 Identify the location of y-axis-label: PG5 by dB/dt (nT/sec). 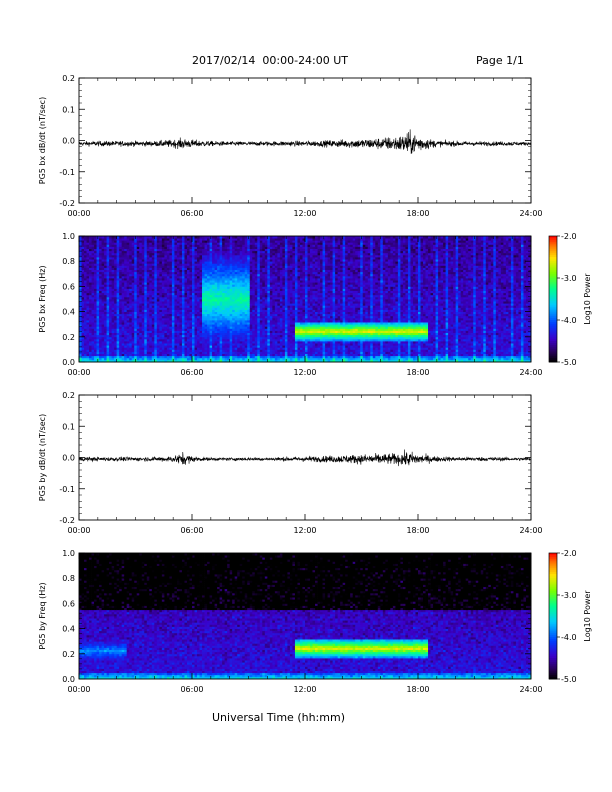
(42, 457).